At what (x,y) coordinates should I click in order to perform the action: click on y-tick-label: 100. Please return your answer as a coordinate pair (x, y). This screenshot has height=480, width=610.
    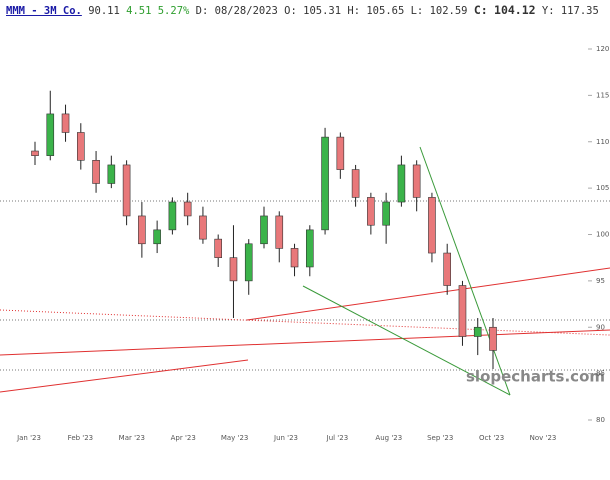
    Looking at the image, I should click on (602, 235).